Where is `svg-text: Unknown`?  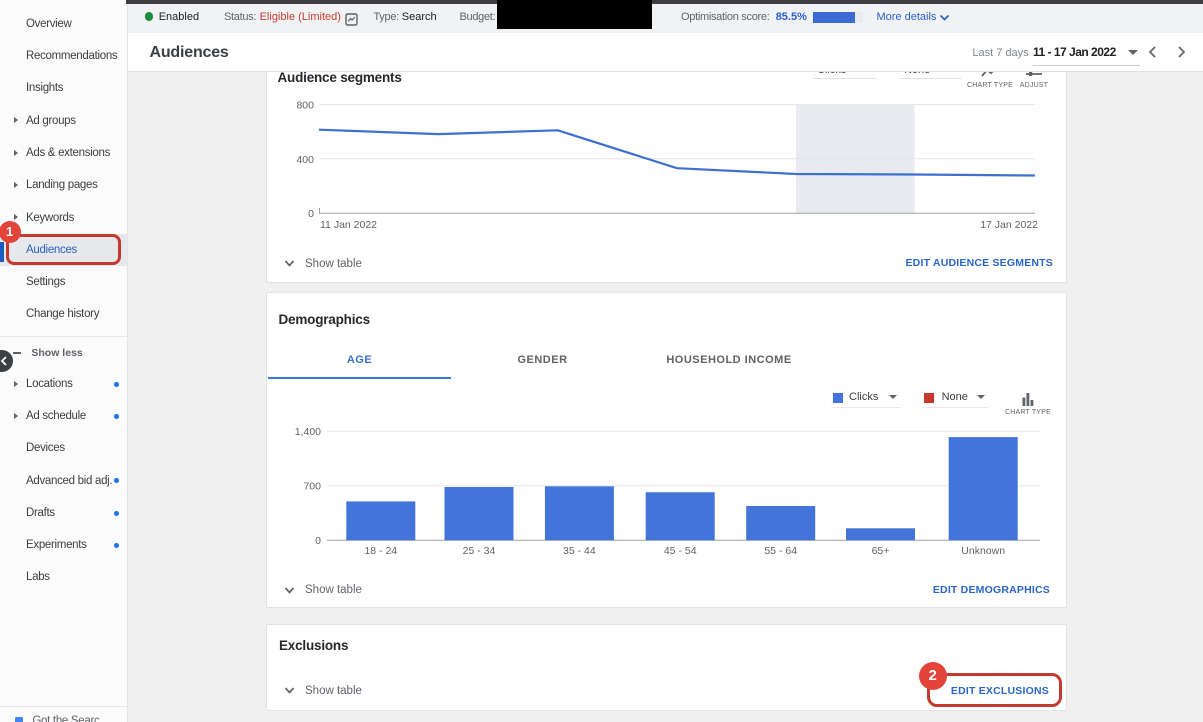
svg-text: Unknown is located at coordinates (983, 551).